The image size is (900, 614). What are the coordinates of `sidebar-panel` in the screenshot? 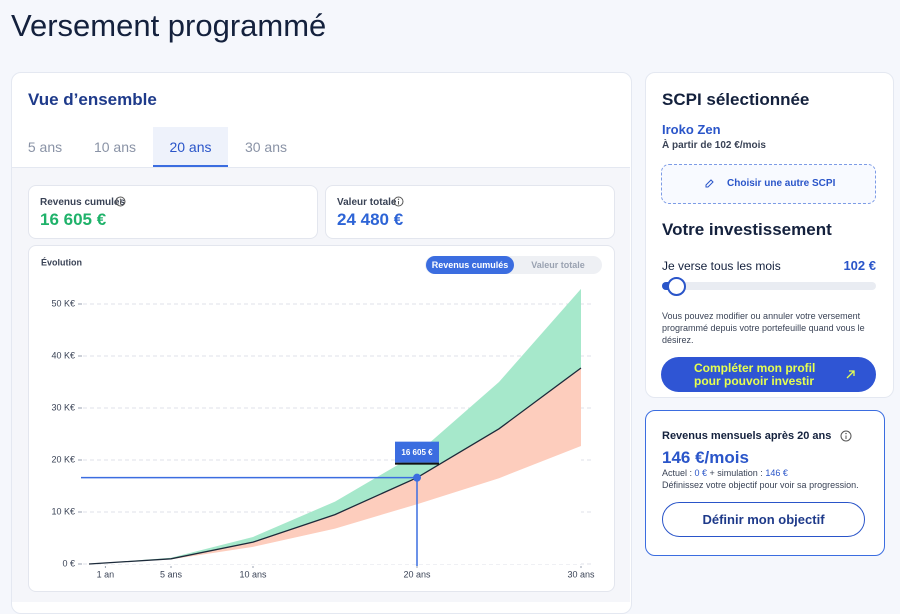 It's located at (769, 235).